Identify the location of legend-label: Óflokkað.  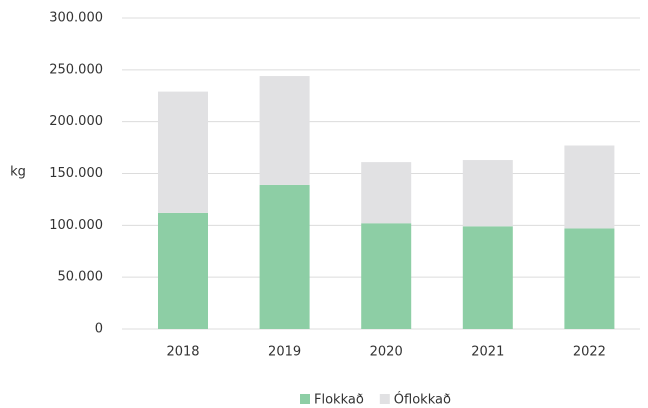
(422, 400).